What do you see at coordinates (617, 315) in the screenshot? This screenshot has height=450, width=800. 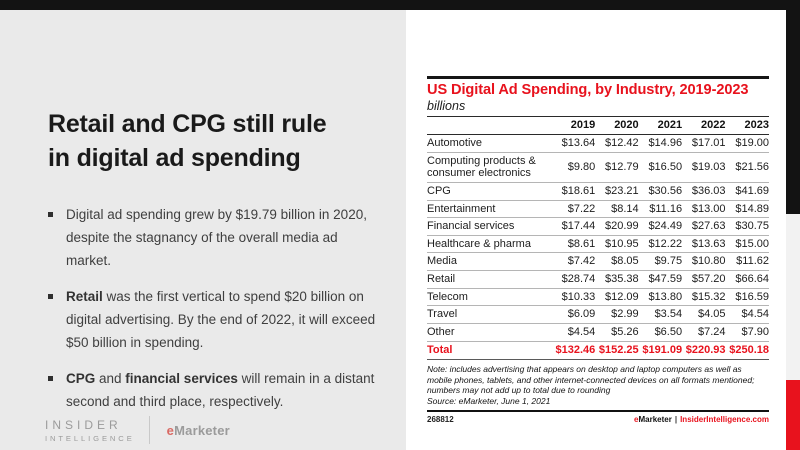 I see `value-cell: $2.99` at bounding box center [617, 315].